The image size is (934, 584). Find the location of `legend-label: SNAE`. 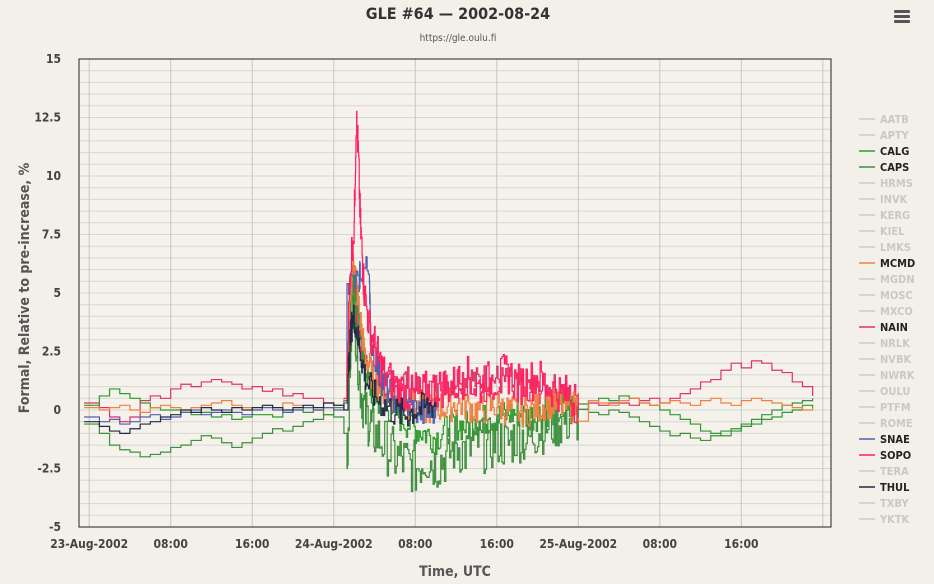

legend-label: SNAE is located at coordinates (895, 439).